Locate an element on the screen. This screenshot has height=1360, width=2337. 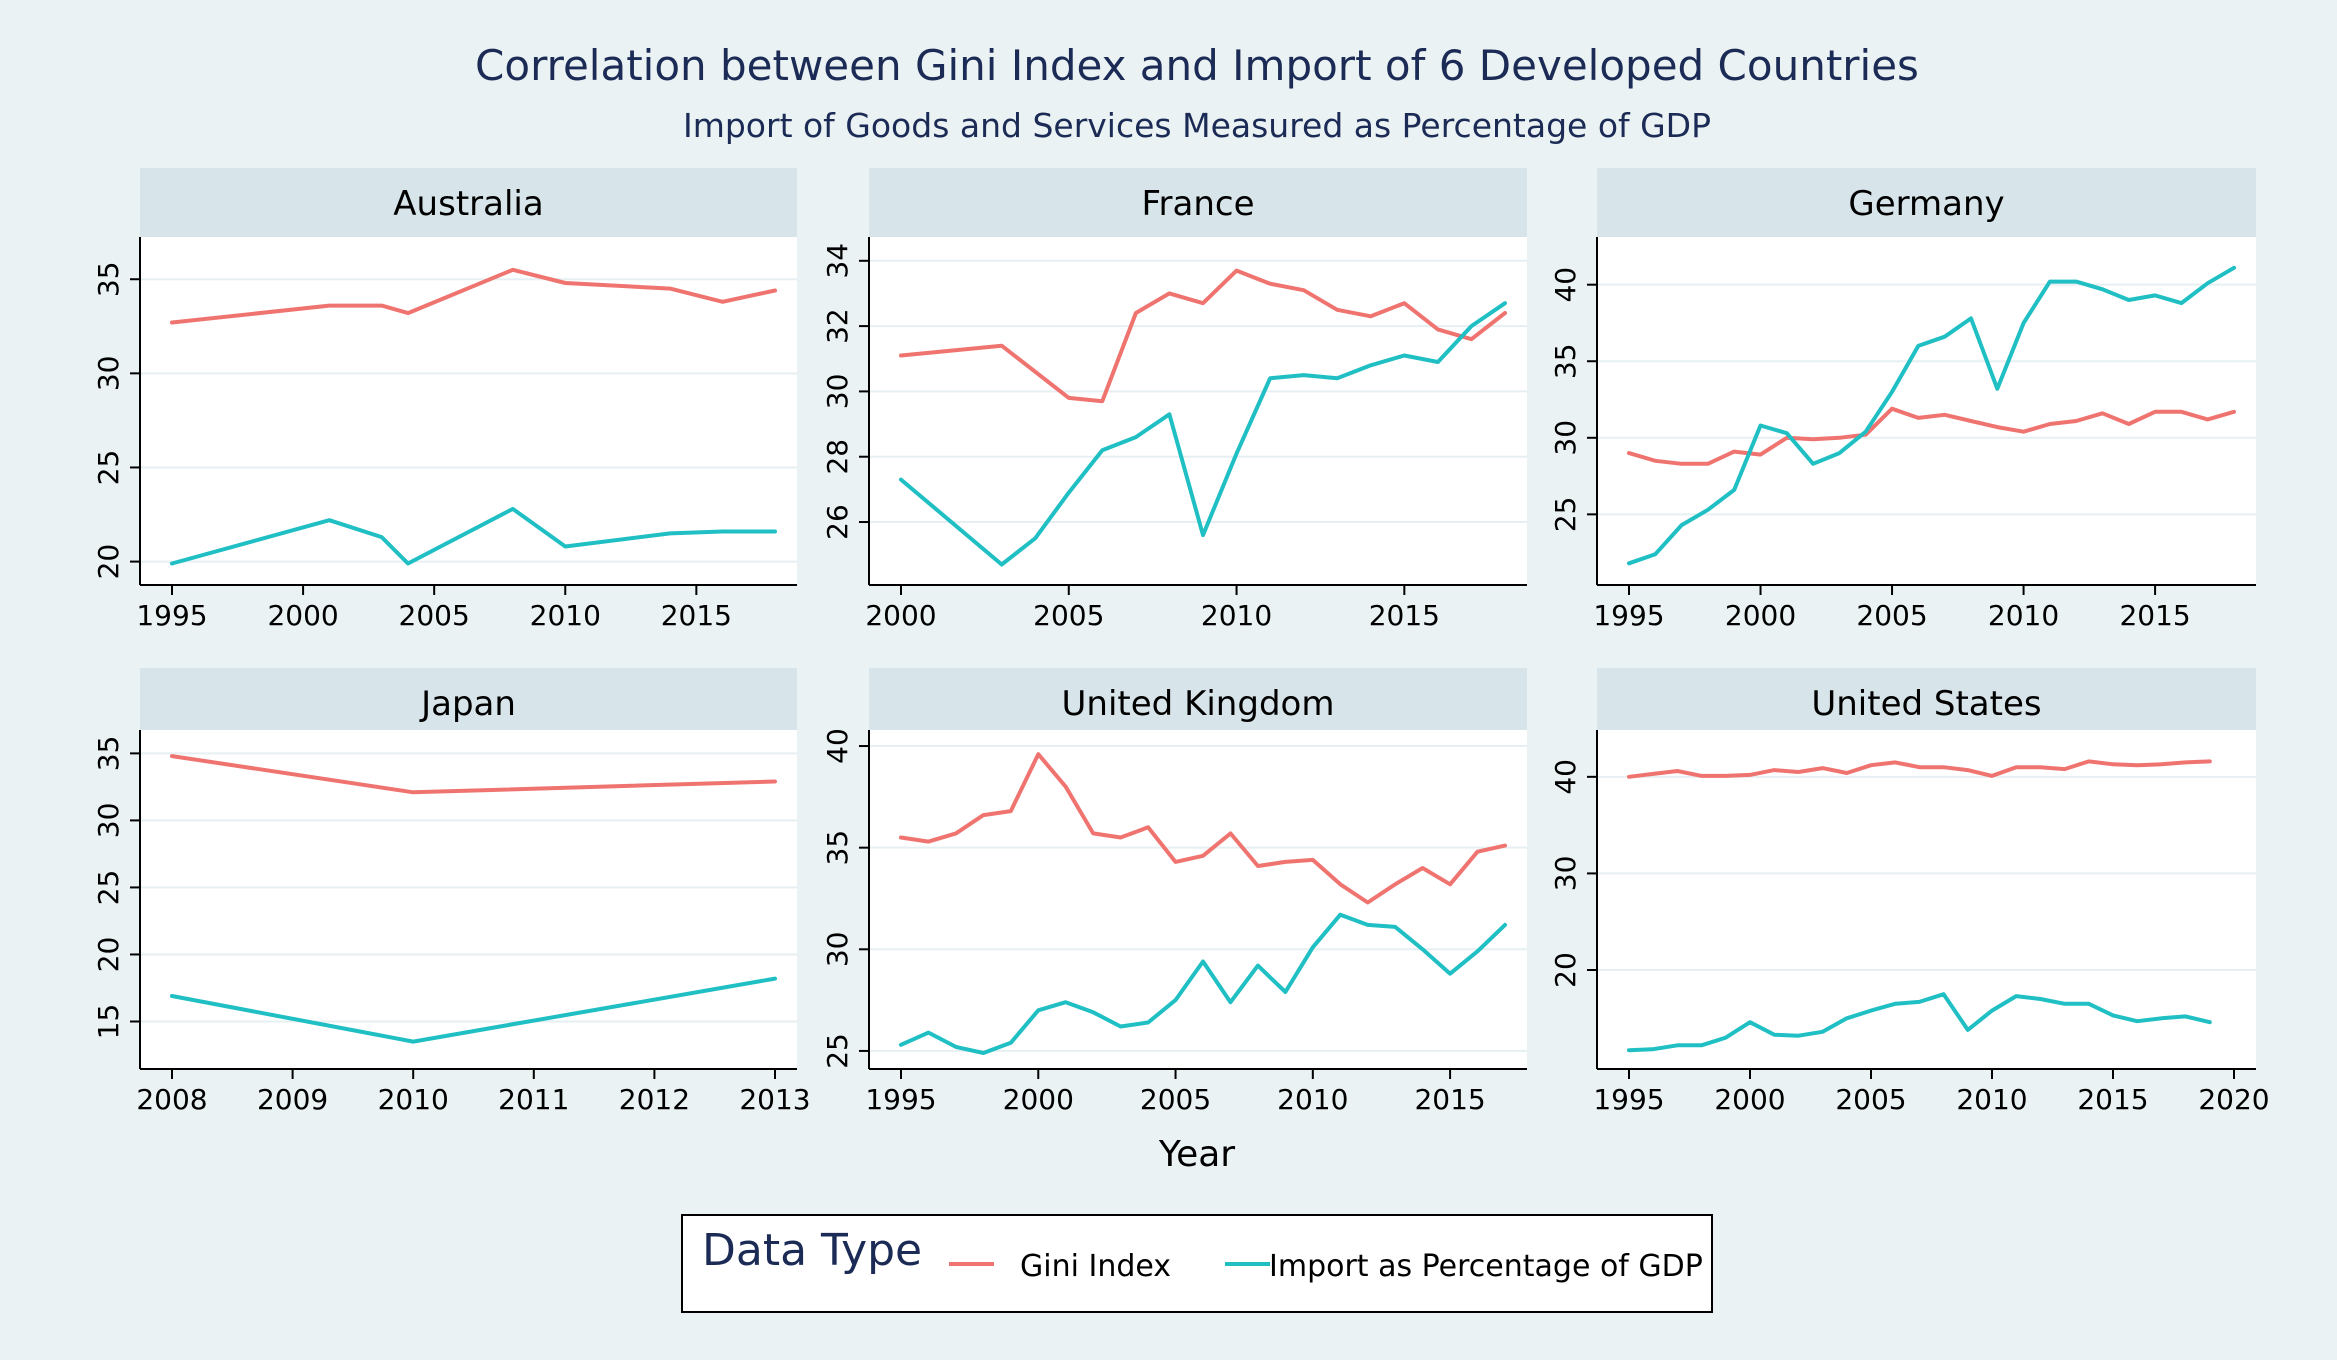
plot-area-united-kingdom is located at coordinates (1198, 899).